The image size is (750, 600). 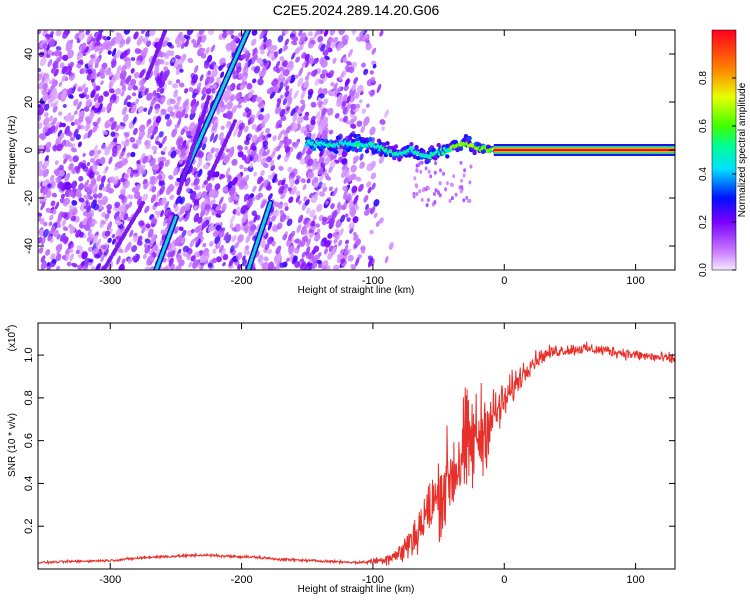 I want to click on snr-ytick-label: 0.4, so click(x=29, y=483).